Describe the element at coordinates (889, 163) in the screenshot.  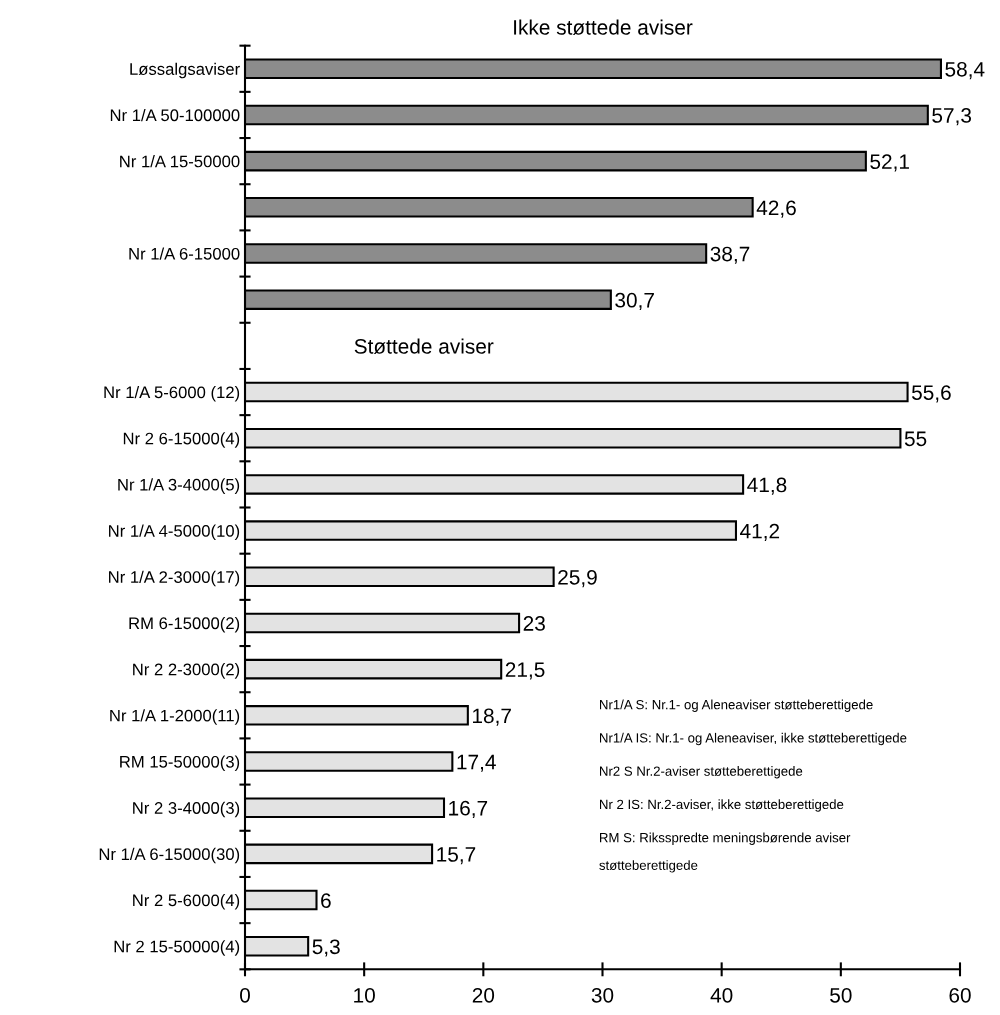
I see `data-label: 52,1` at that location.